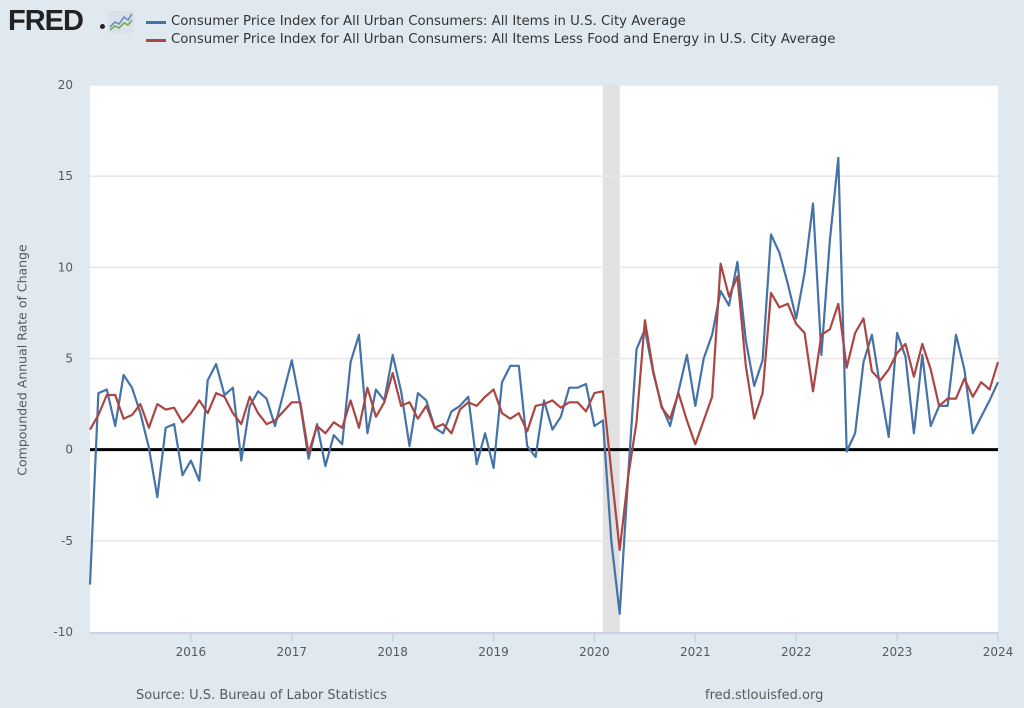 The width and height of the screenshot is (1024, 708). What do you see at coordinates (102, 26) in the screenshot?
I see `registered-mark` at bounding box center [102, 26].